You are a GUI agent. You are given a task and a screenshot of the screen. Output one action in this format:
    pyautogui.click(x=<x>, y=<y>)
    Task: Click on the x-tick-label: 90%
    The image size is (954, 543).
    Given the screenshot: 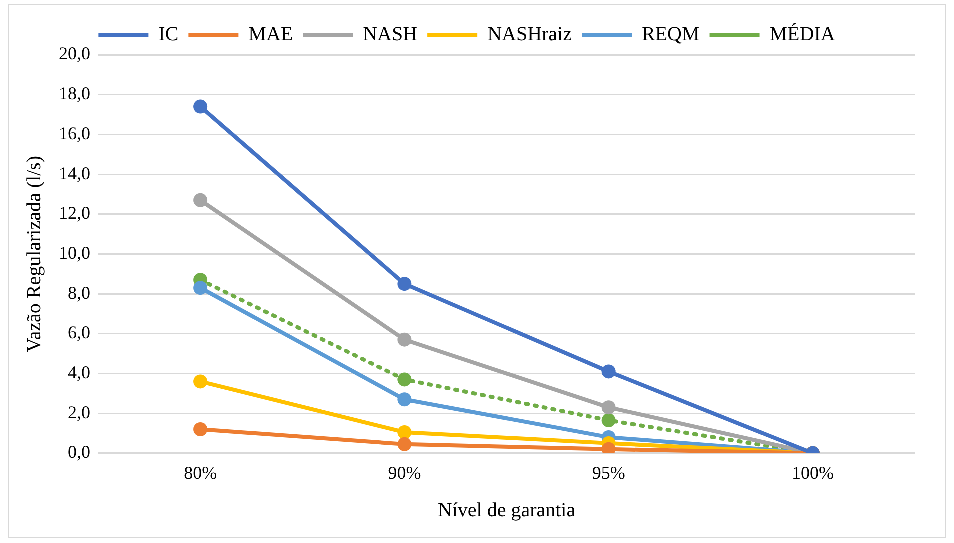 What is the action you would take?
    pyautogui.click(x=405, y=472)
    